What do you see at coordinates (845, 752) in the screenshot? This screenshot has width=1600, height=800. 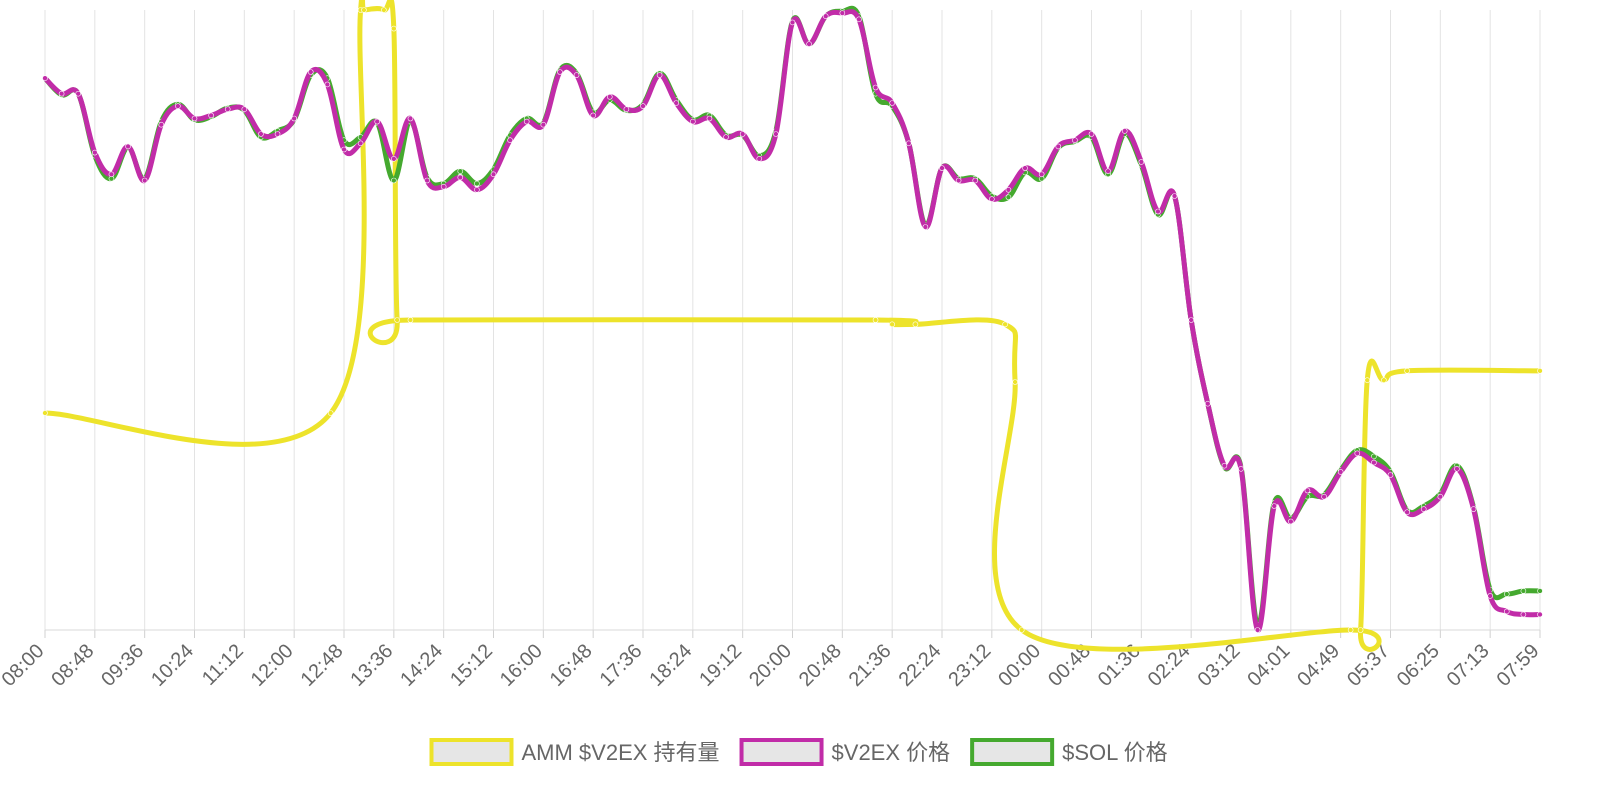 I see `legend-item-1: $V2EX 价格` at bounding box center [845, 752].